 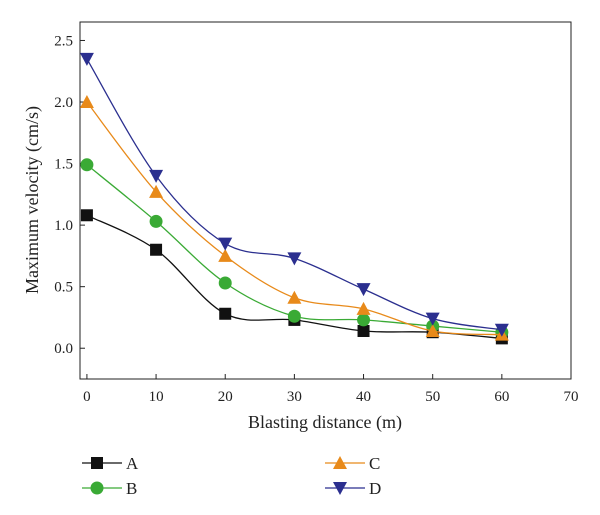 I want to click on y-tick-label: 0.0, so click(x=63, y=349).